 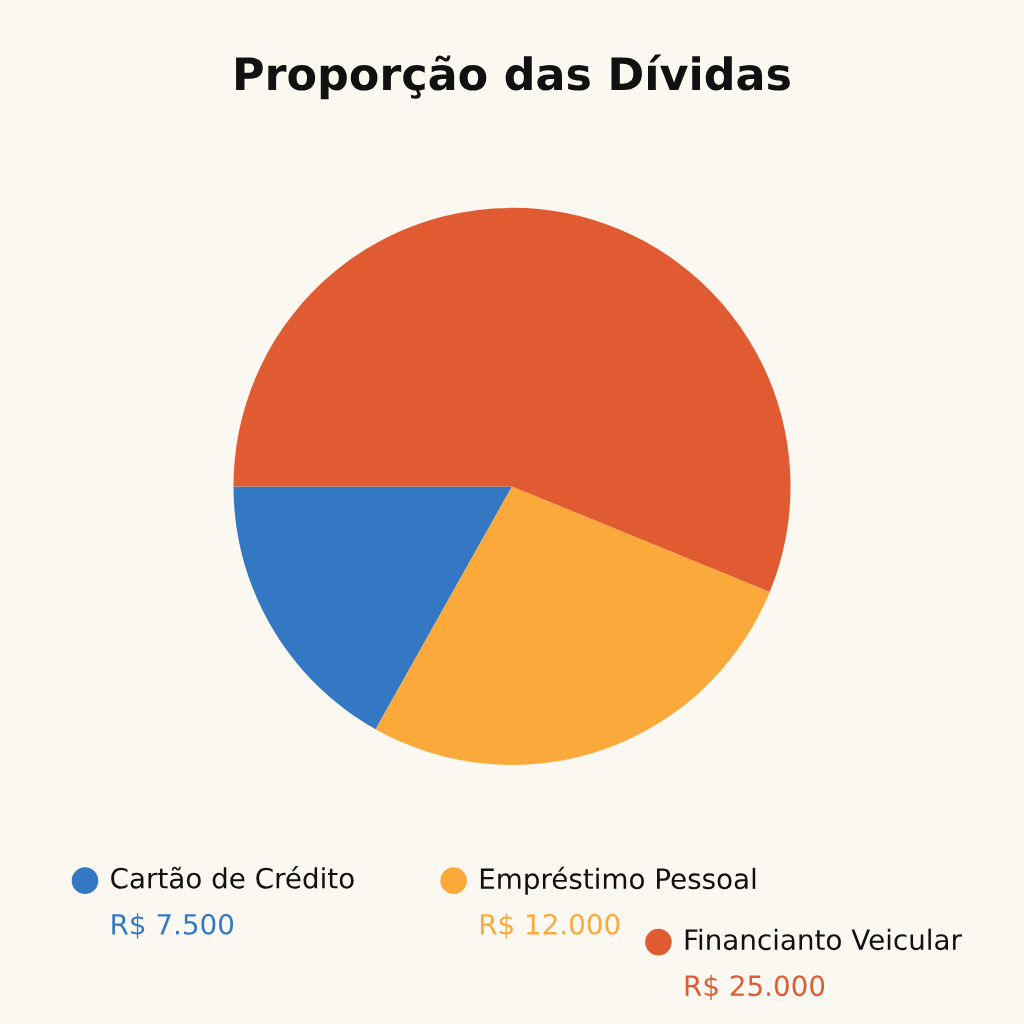 I want to click on data-label: R$ 12.000, so click(x=550, y=926).